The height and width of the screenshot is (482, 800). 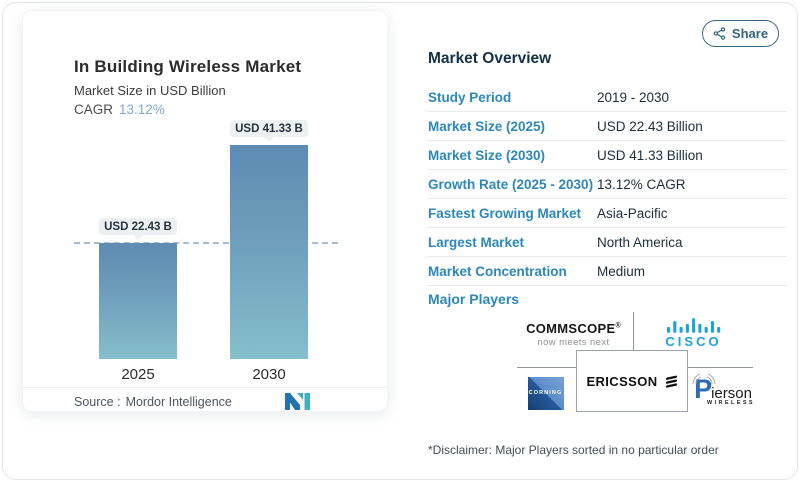 I want to click on cisco-wordmark: cisco, so click(x=693, y=341).